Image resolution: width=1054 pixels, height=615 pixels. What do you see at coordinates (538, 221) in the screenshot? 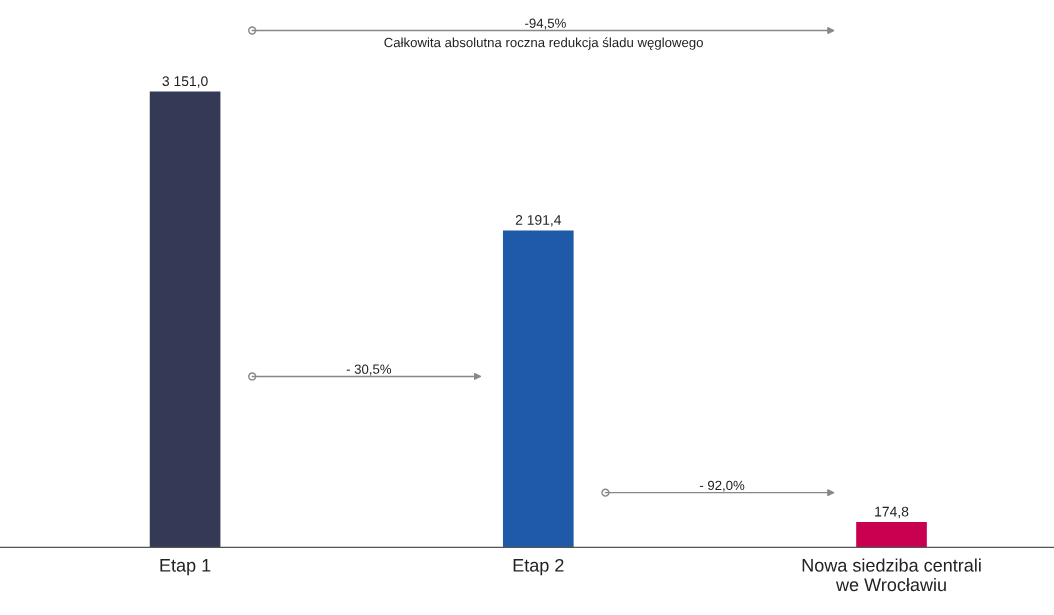
I see `data-label: 2 191,4` at bounding box center [538, 221].